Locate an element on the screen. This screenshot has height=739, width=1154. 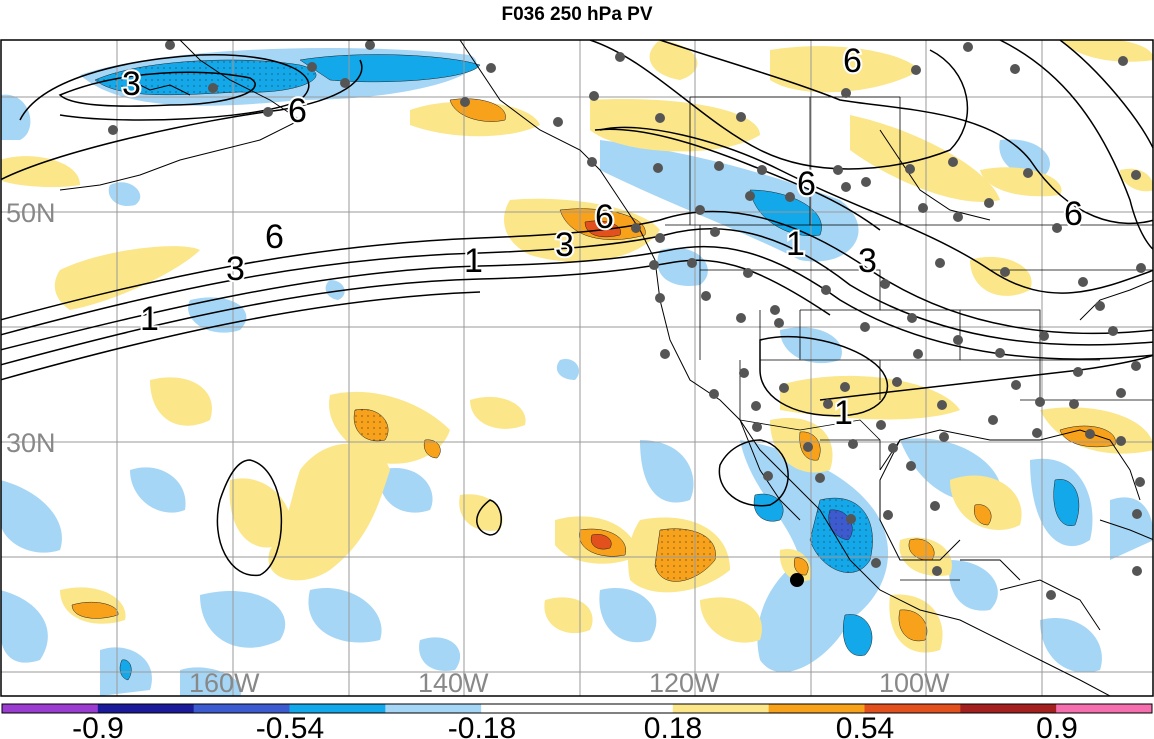
chart-title: F036 250 hPa PV is located at coordinates (577, 14).